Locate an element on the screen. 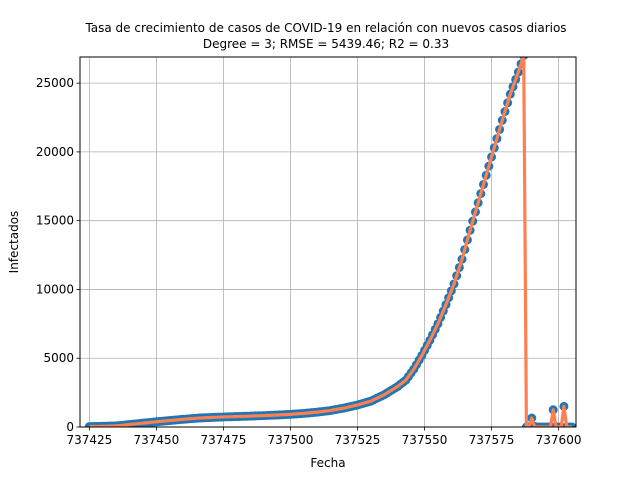  x-tick-label: 737450 is located at coordinates (157, 440).